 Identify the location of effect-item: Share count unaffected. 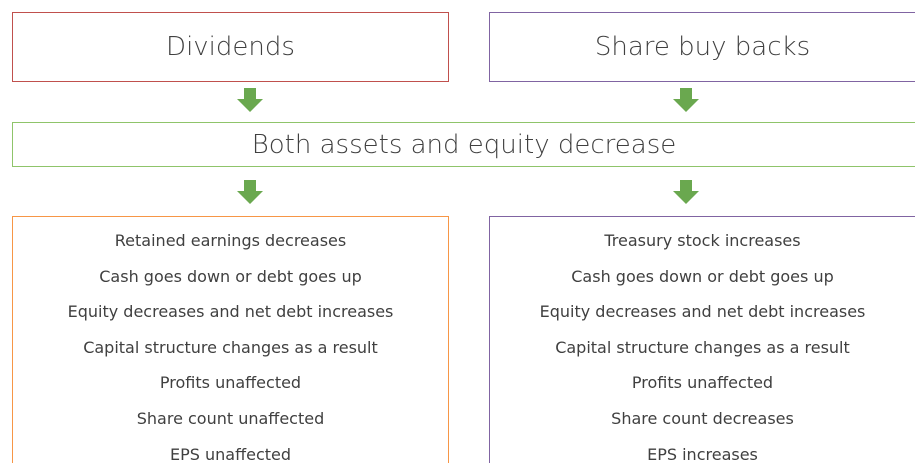
(230, 418).